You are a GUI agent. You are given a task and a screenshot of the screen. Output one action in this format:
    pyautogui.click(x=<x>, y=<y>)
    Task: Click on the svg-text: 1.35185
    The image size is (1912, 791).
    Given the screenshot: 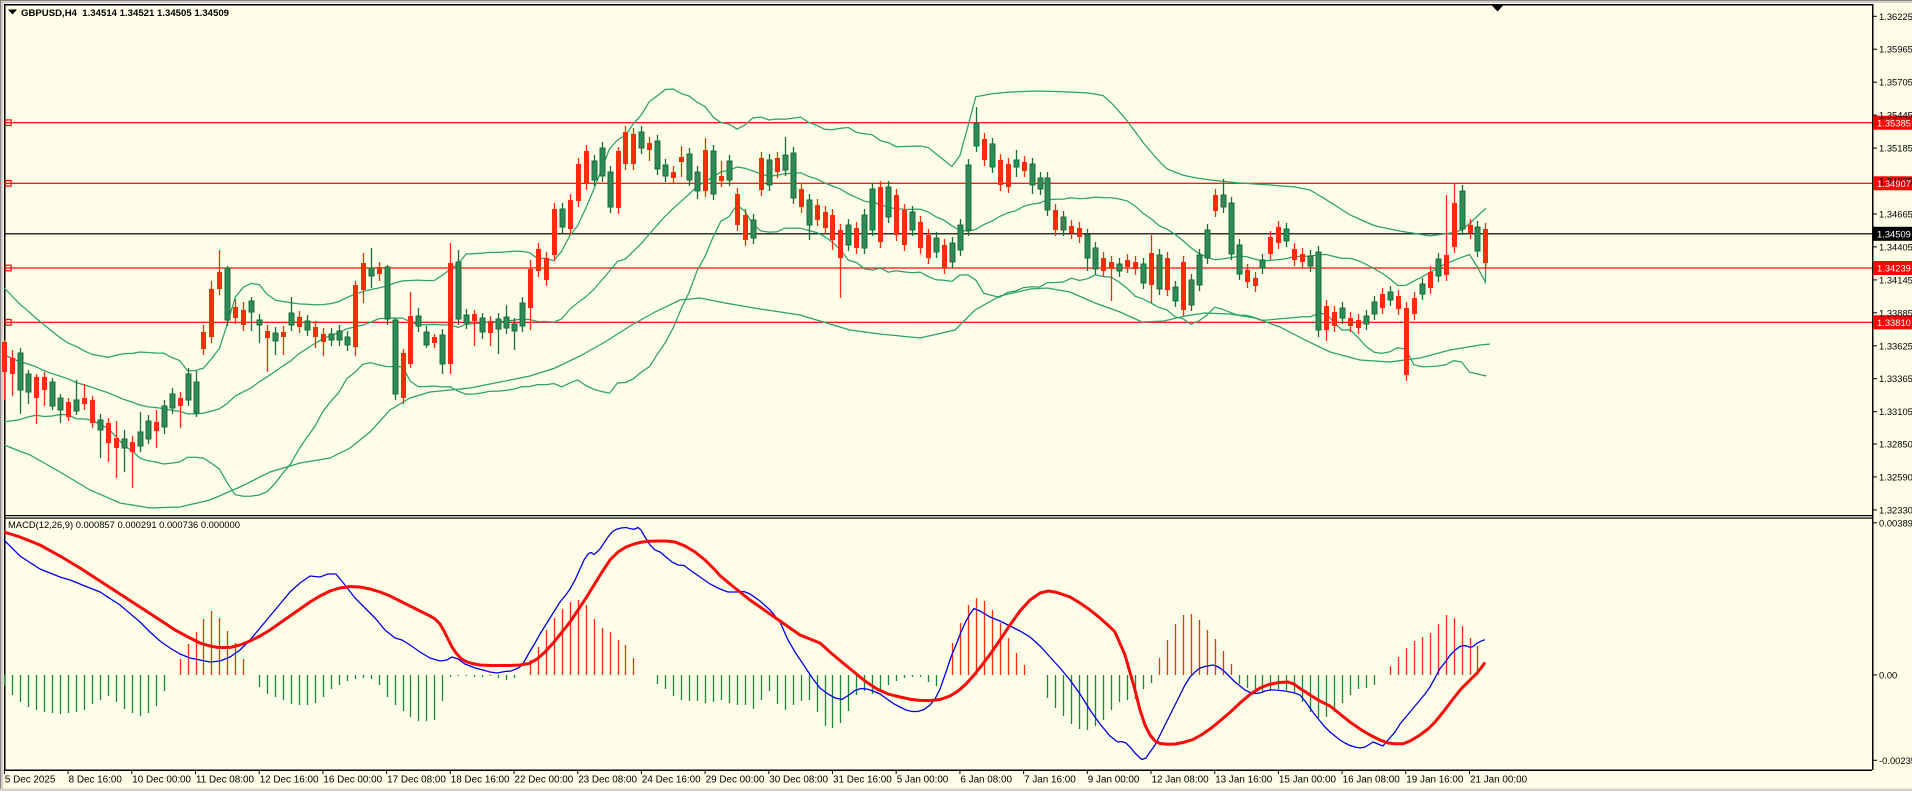 What is the action you would take?
    pyautogui.click(x=1895, y=148)
    